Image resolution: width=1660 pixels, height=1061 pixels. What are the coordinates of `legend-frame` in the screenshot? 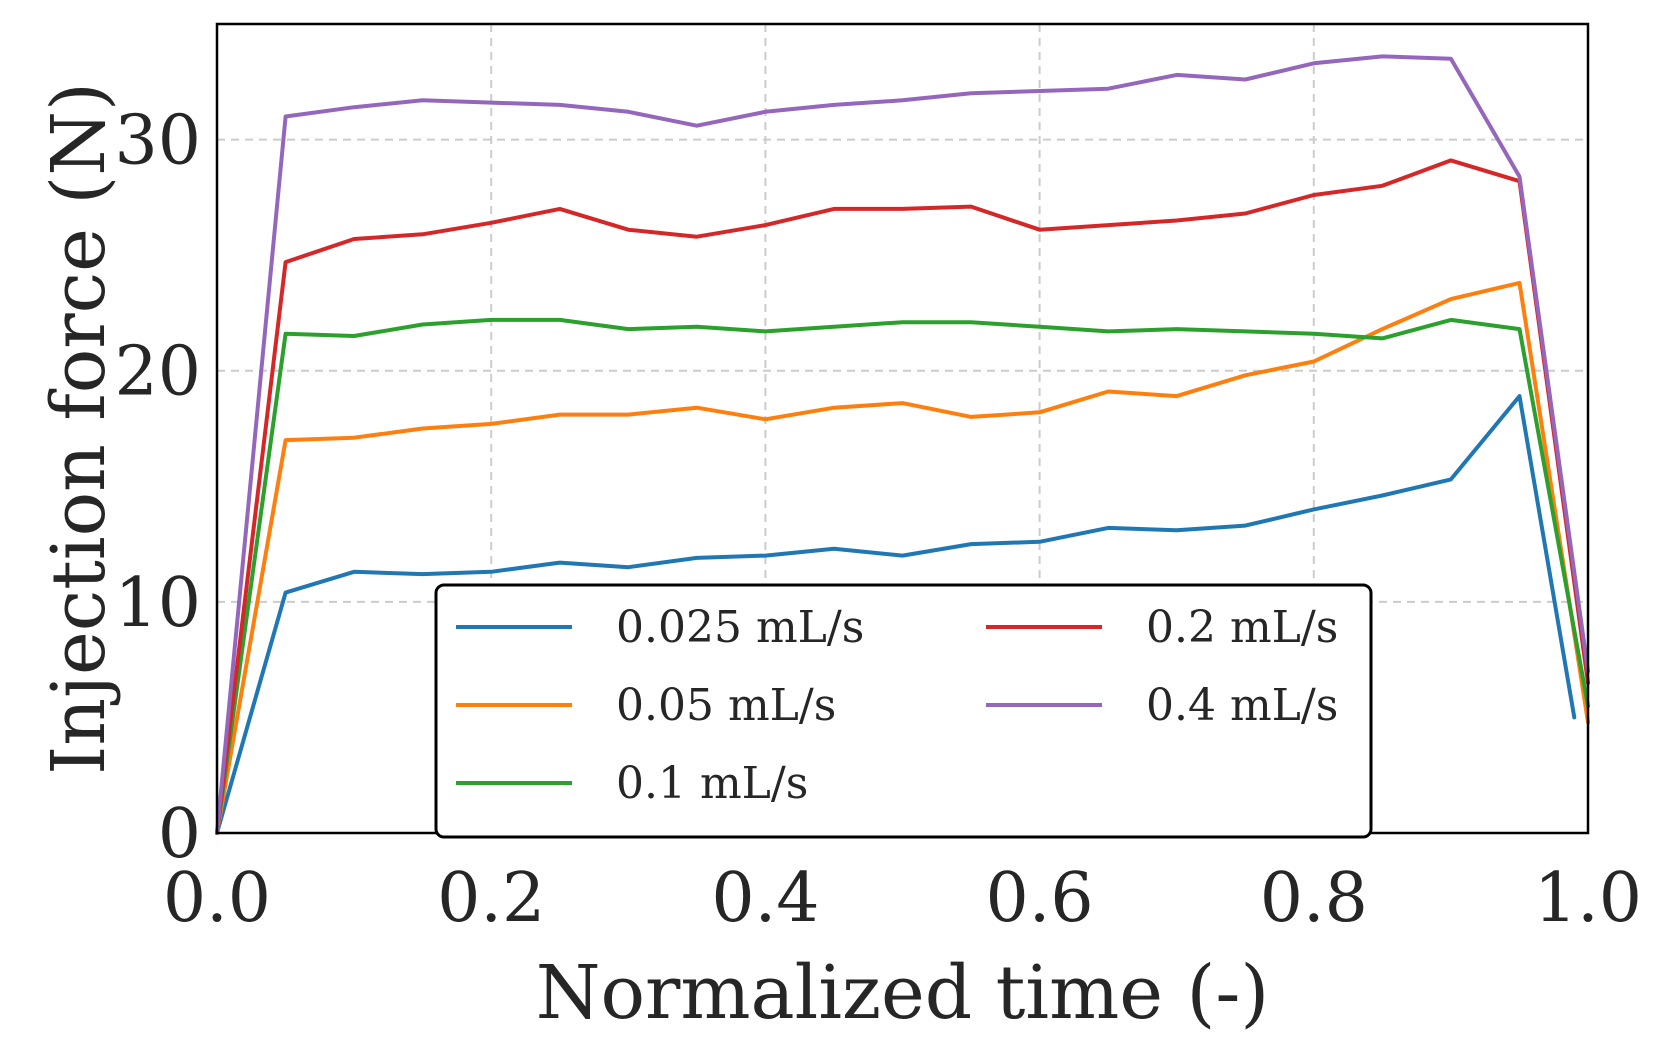 It's located at (903, 711).